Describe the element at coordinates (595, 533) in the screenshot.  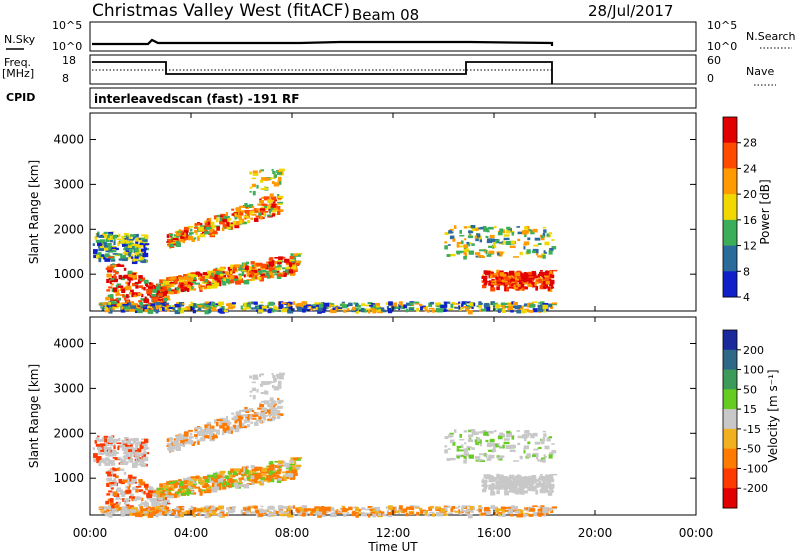
I see `time-tick-label: 20:00` at that location.